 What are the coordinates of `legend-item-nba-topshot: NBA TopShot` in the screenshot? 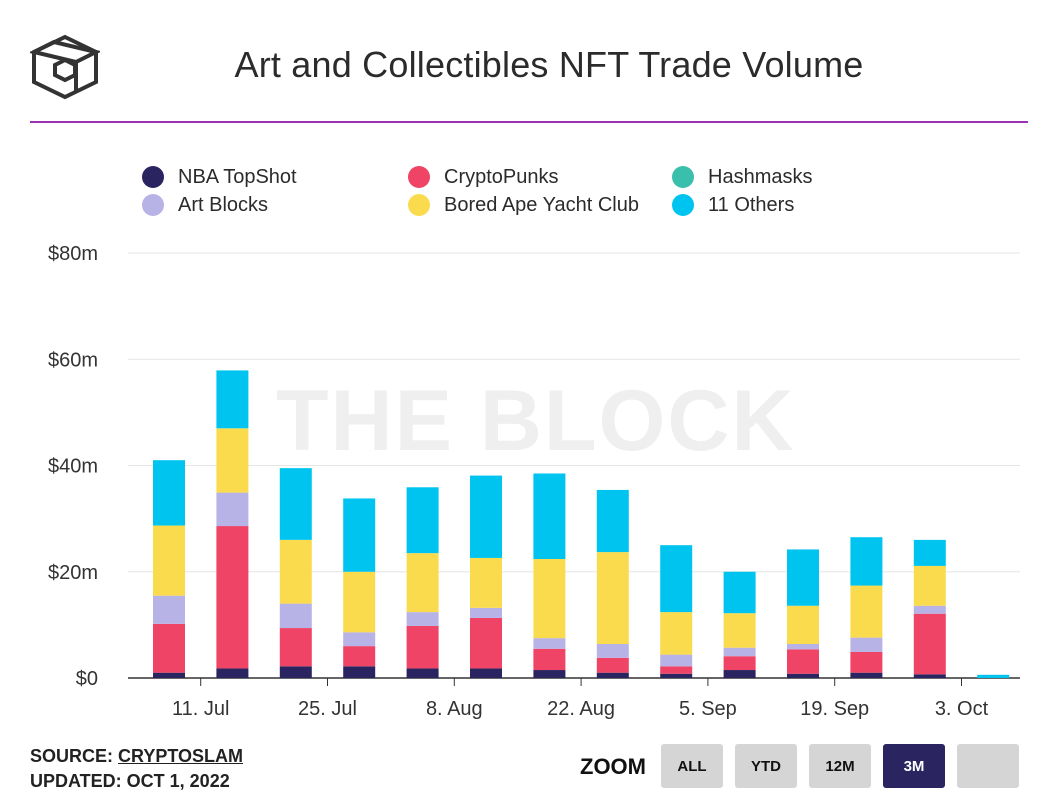 It's located at (219, 177).